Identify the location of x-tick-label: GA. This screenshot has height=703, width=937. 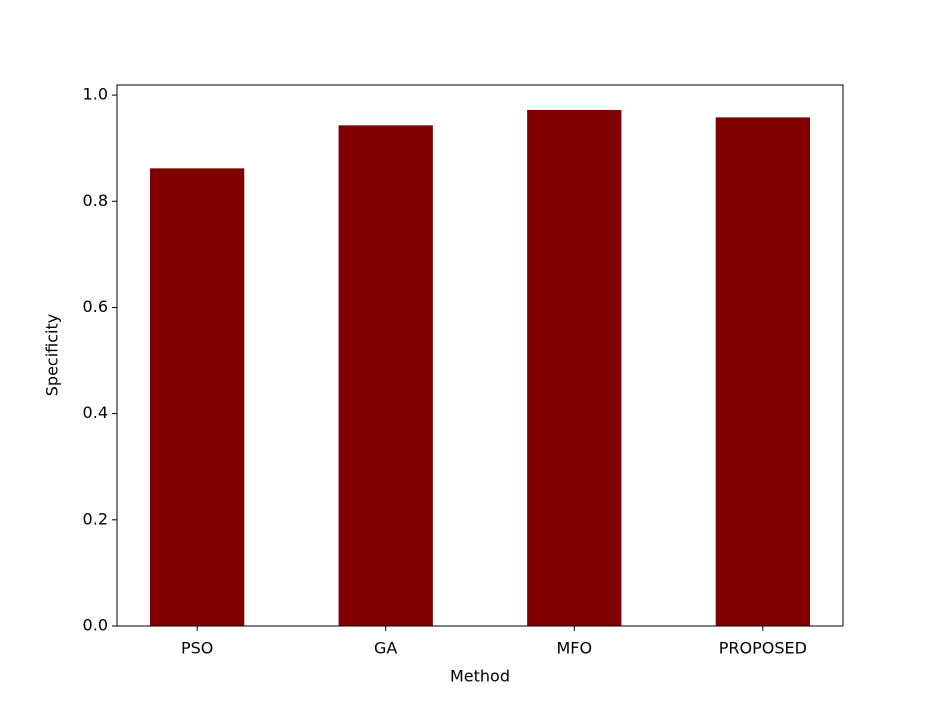
(385, 648).